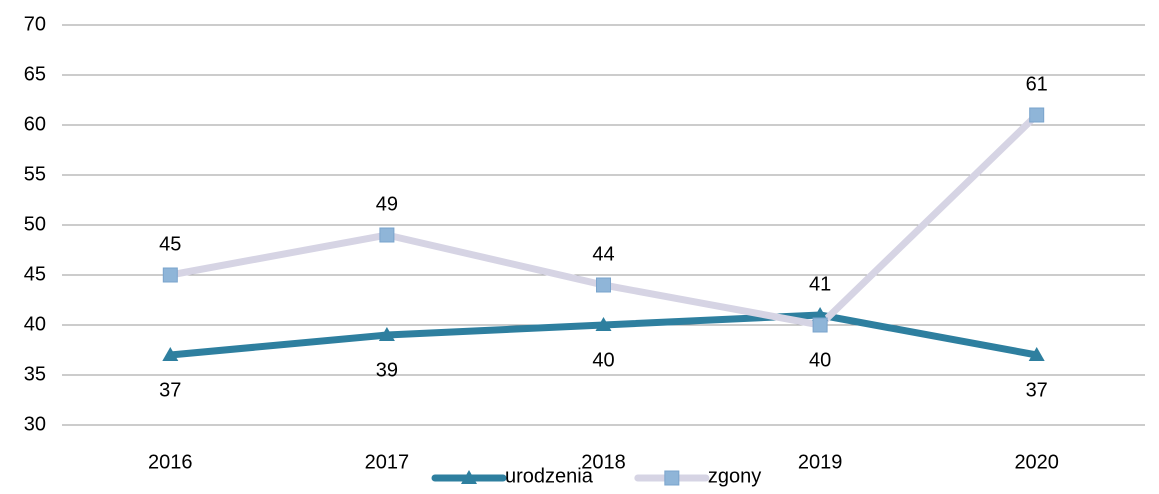  What do you see at coordinates (820, 284) in the screenshot?
I see `data-label: 41` at bounding box center [820, 284].